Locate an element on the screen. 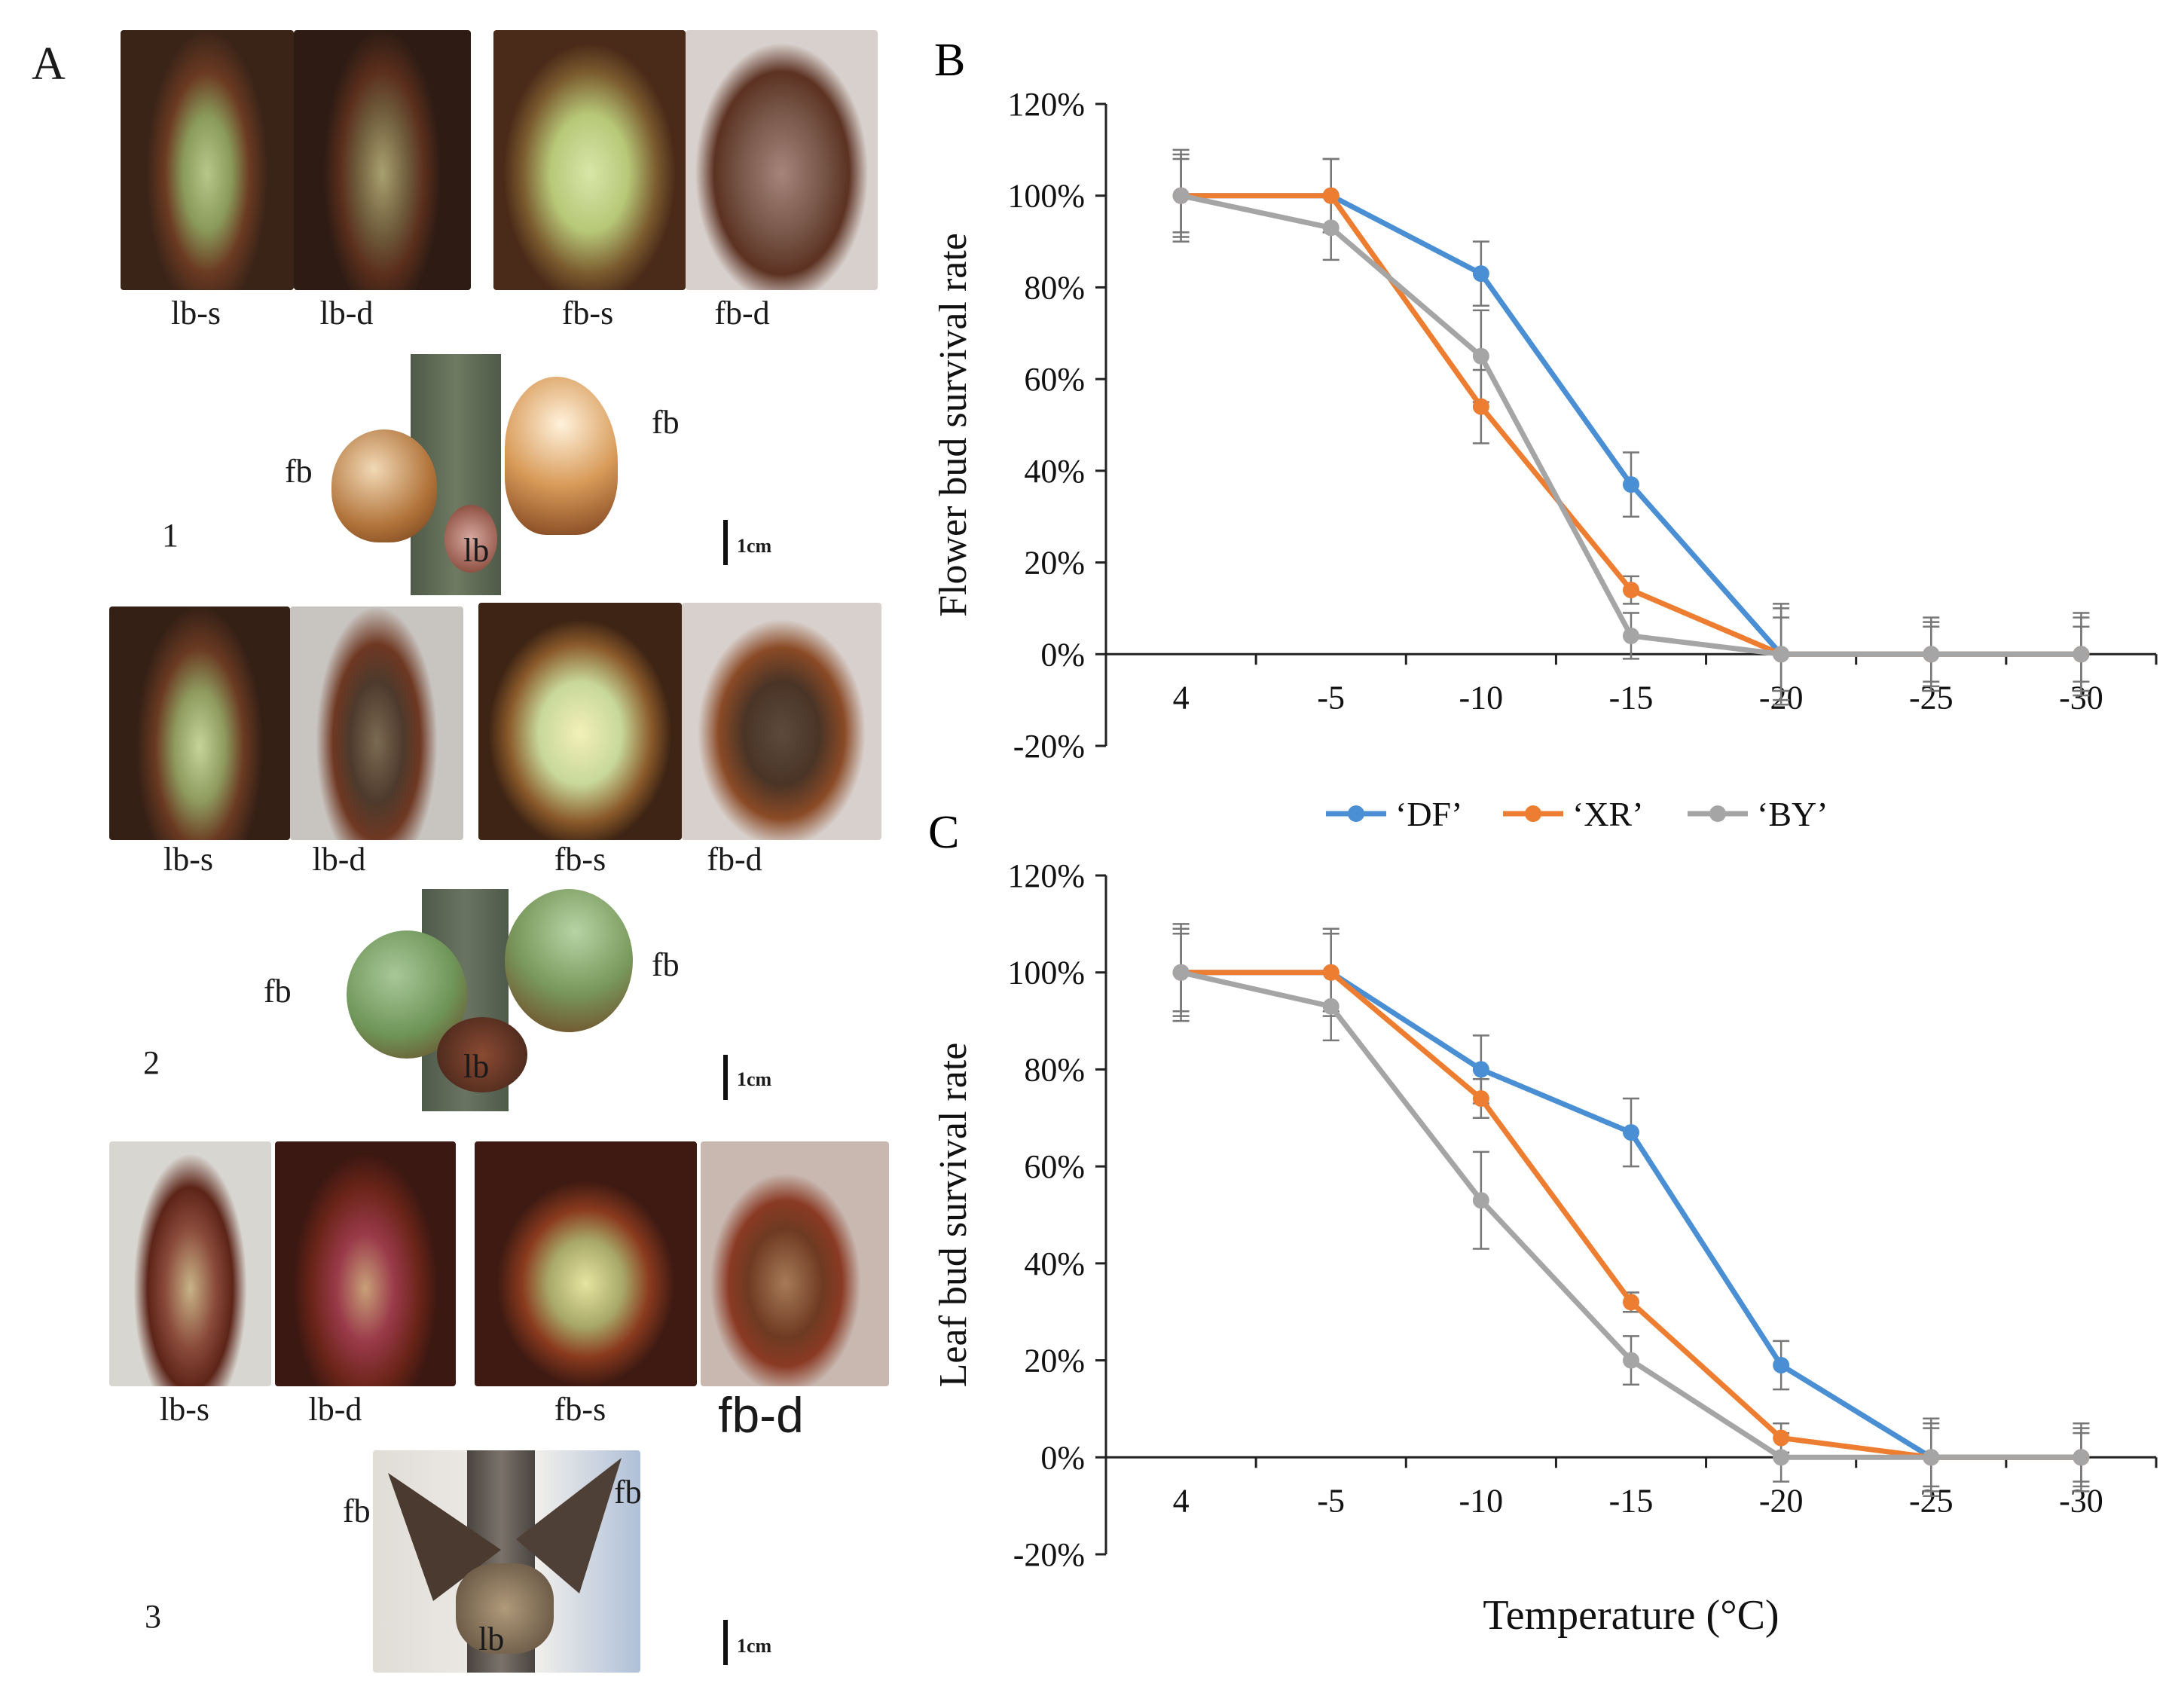 This screenshot has width=2175, height=1708. caption-lb-s-row2: lb-s is located at coordinates (188, 859).